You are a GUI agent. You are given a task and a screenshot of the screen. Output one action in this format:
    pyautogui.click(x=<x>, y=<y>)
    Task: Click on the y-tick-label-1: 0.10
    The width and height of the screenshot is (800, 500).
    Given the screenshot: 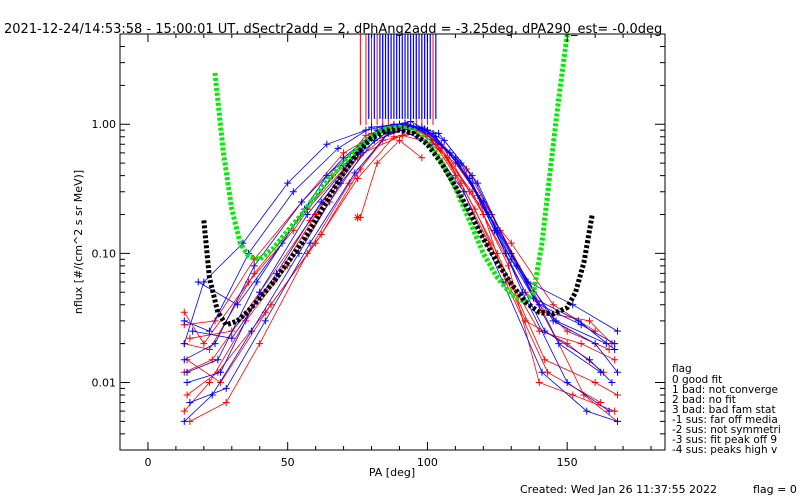 What is the action you would take?
    pyautogui.click(x=104, y=253)
    